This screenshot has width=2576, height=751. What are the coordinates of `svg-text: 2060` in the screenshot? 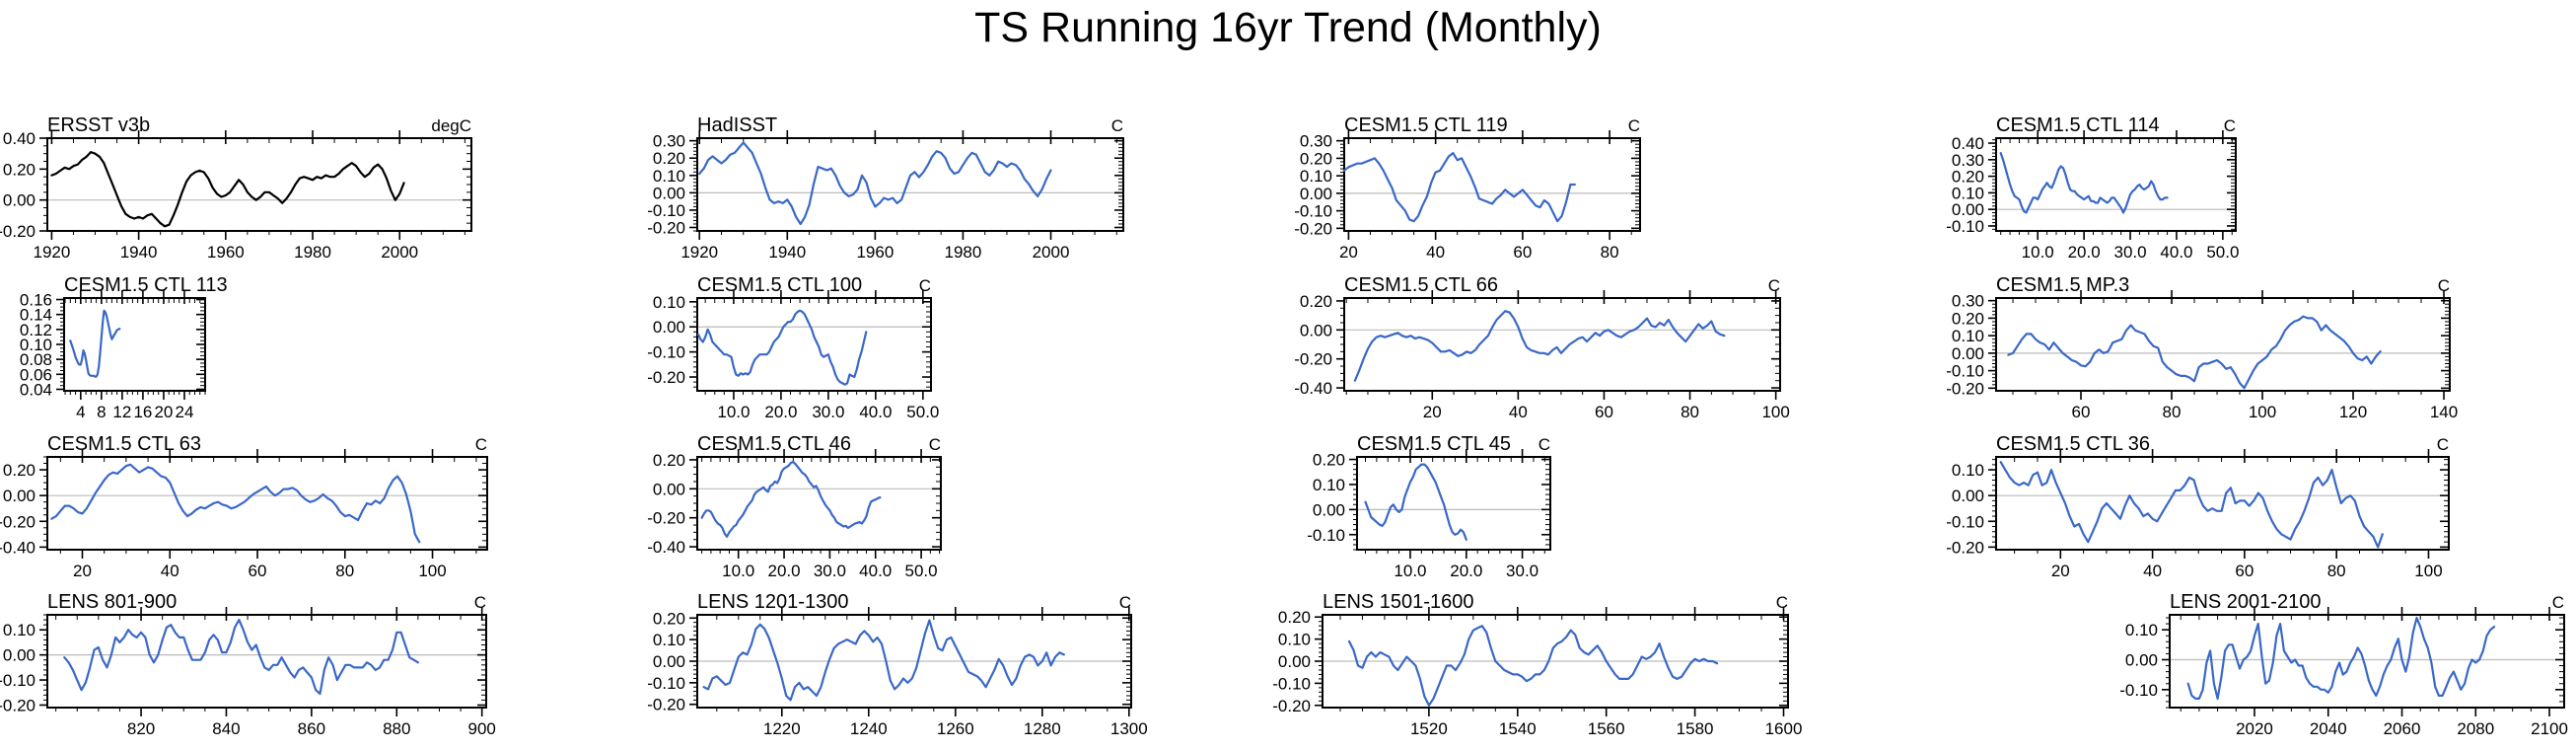 It's located at (2402, 728).